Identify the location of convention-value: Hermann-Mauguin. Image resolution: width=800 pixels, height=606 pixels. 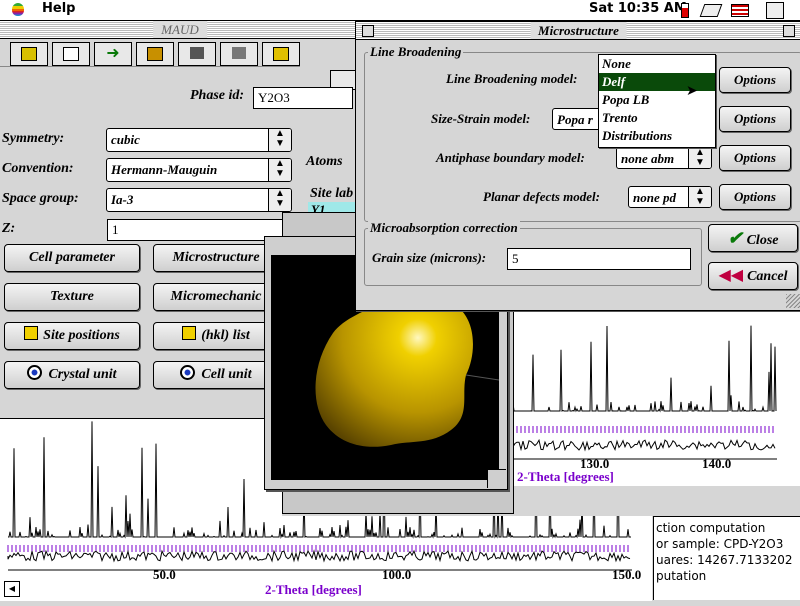
(164, 169).